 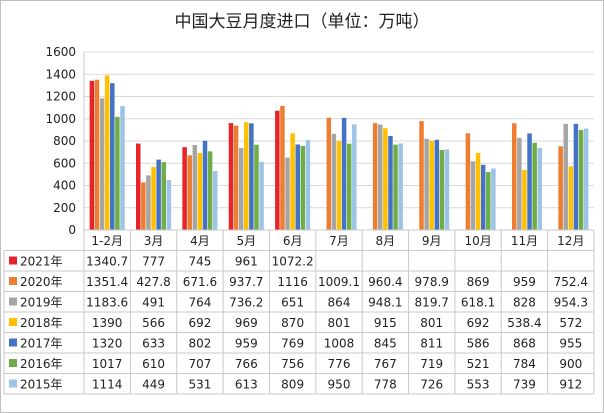 What do you see at coordinates (246, 364) in the screenshot?
I see `table-cell: 766` at bounding box center [246, 364].